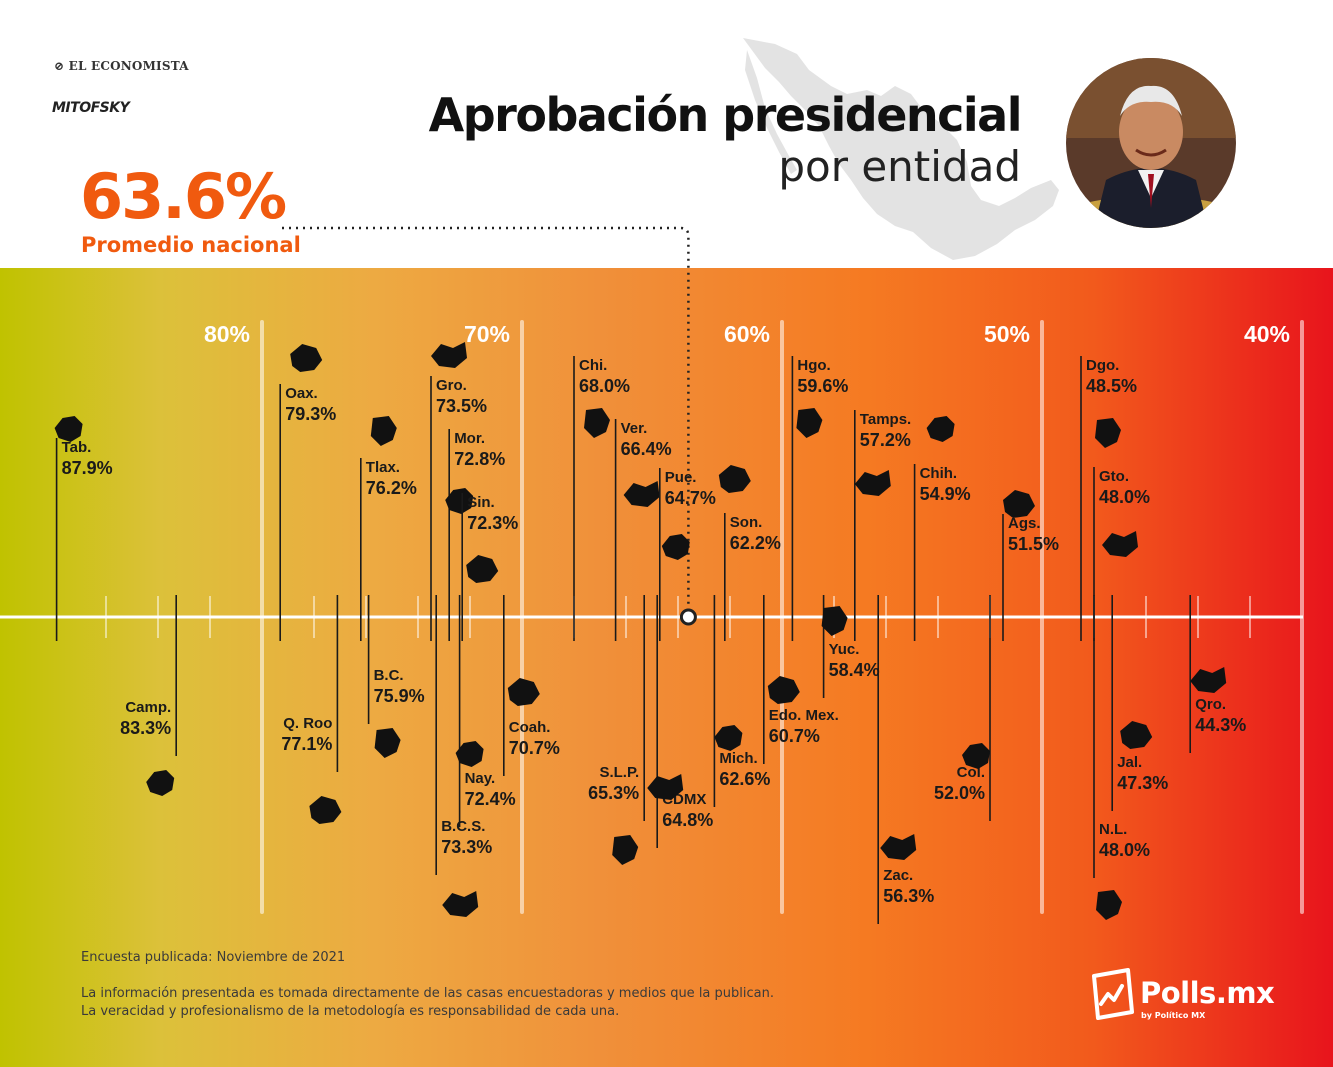  What do you see at coordinates (901, 149) in the screenshot?
I see `mexico-map-silhouette` at bounding box center [901, 149].